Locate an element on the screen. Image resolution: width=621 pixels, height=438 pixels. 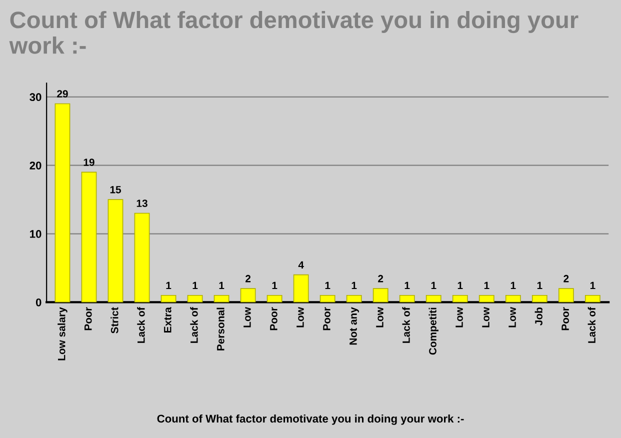
chart-title: Count of What factor demotivate you in doing your work :- is located at coordinates (293, 32).